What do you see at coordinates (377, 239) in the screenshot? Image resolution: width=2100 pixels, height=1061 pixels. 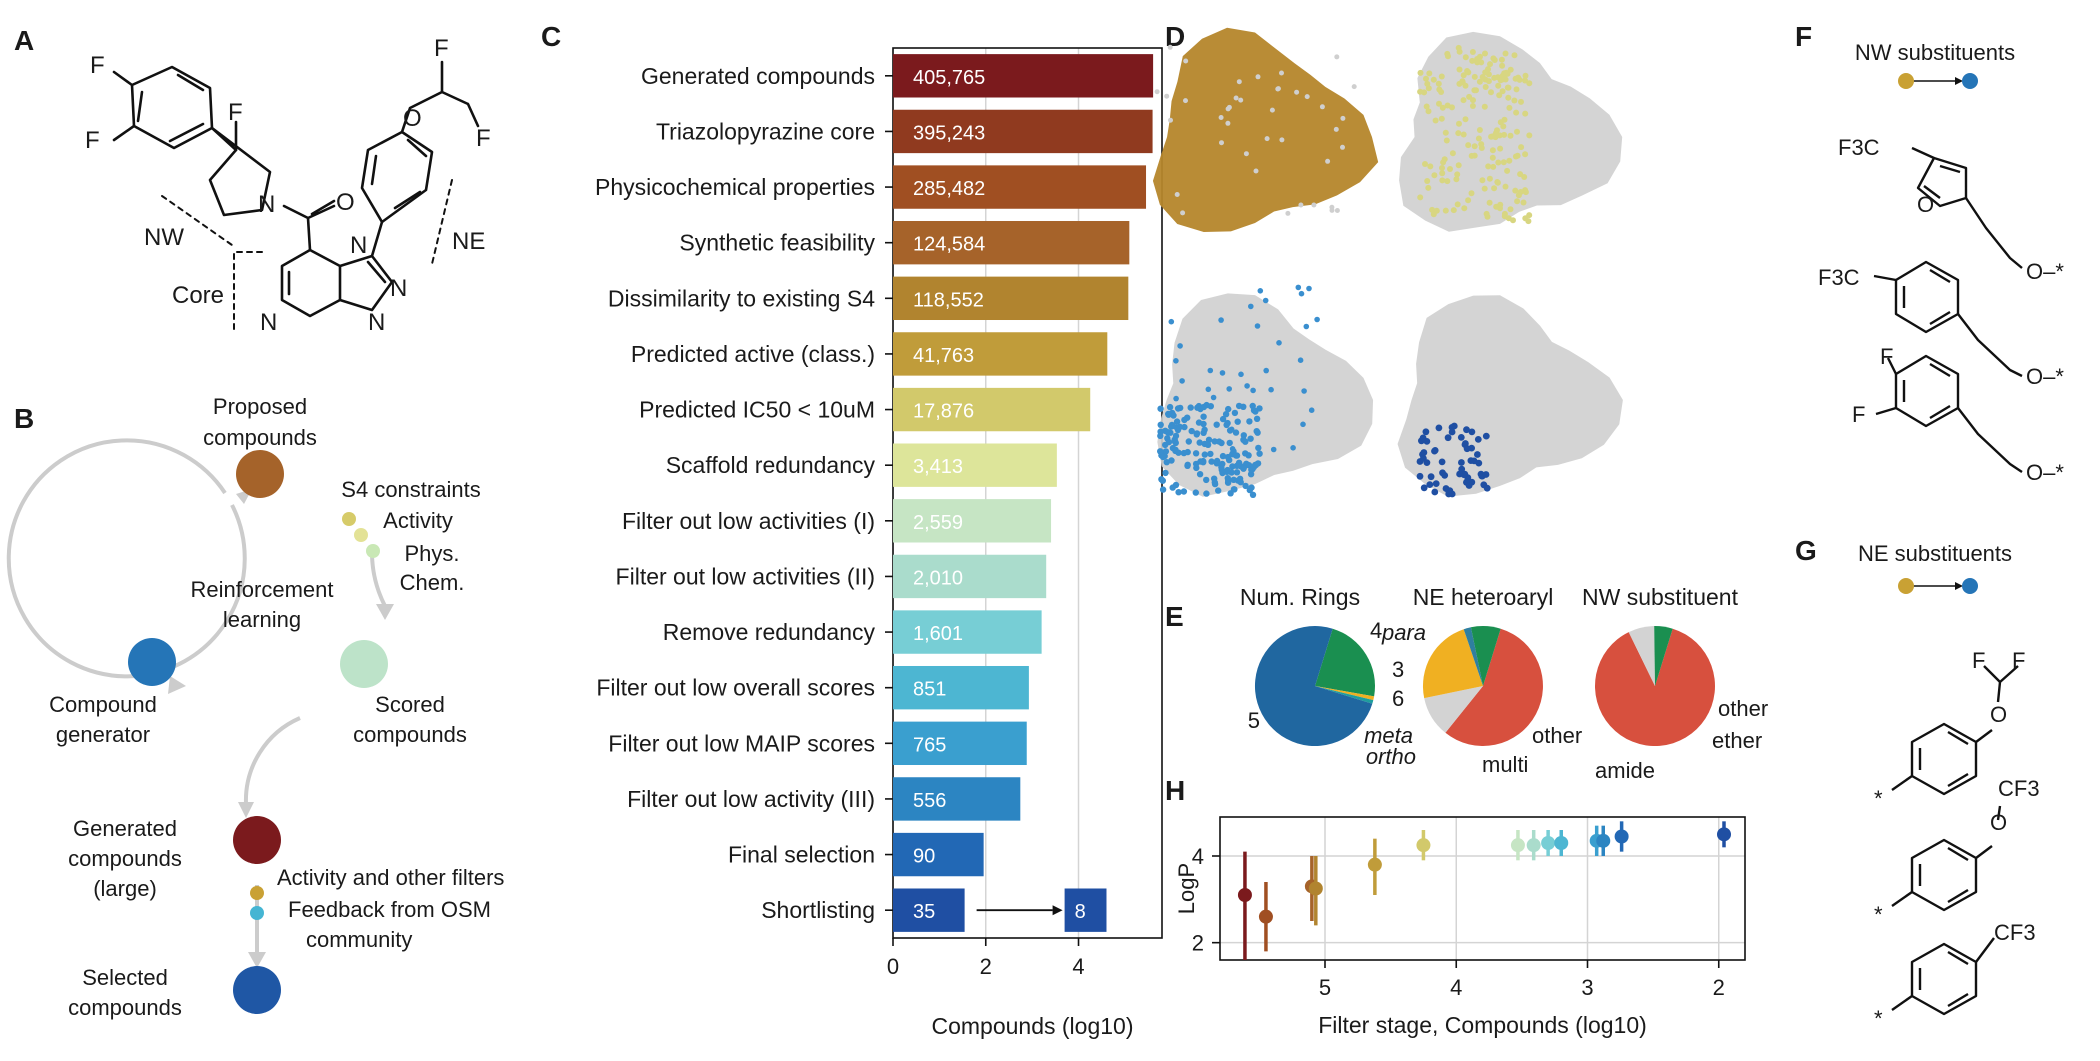 I see `aryl-bond` at bounding box center [377, 239].